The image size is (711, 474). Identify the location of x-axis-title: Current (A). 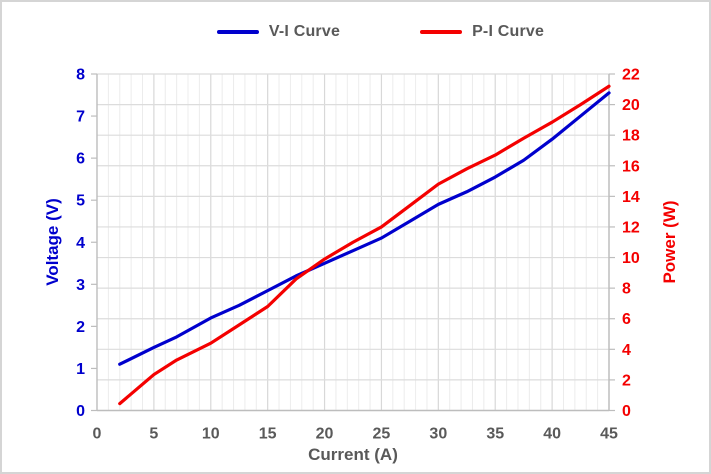
(353, 454).